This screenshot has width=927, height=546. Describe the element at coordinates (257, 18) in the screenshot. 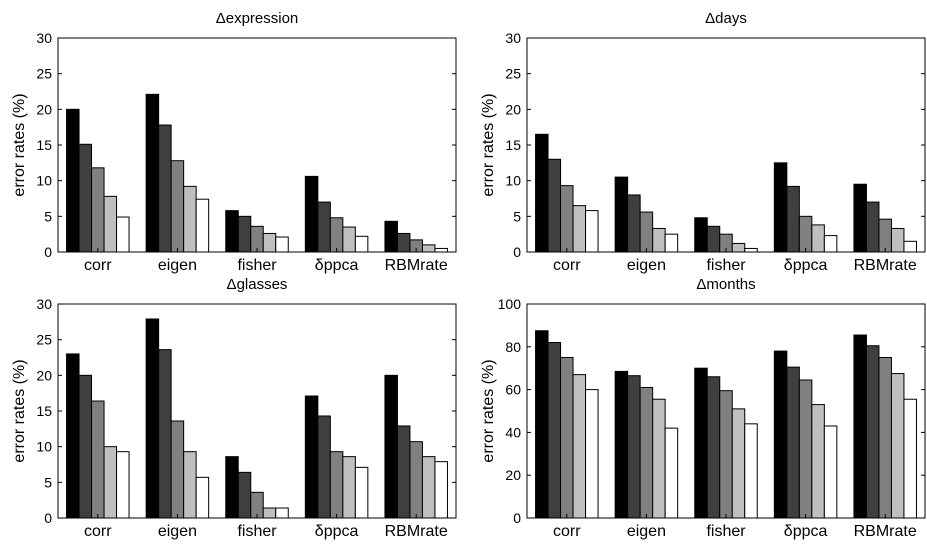

I see `chart-title: Δexpression` at that location.